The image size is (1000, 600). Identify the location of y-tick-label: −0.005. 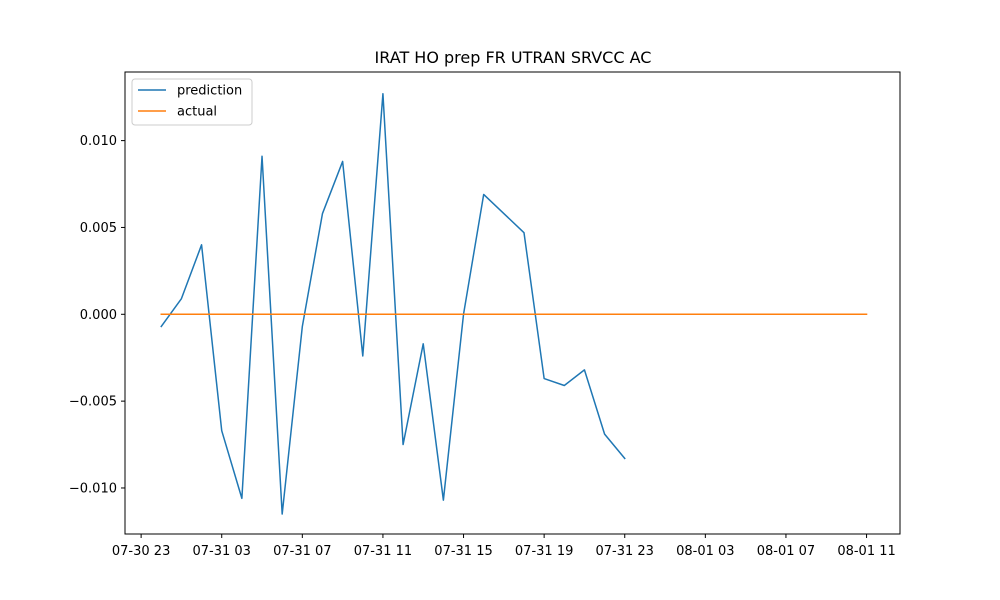
(93, 402).